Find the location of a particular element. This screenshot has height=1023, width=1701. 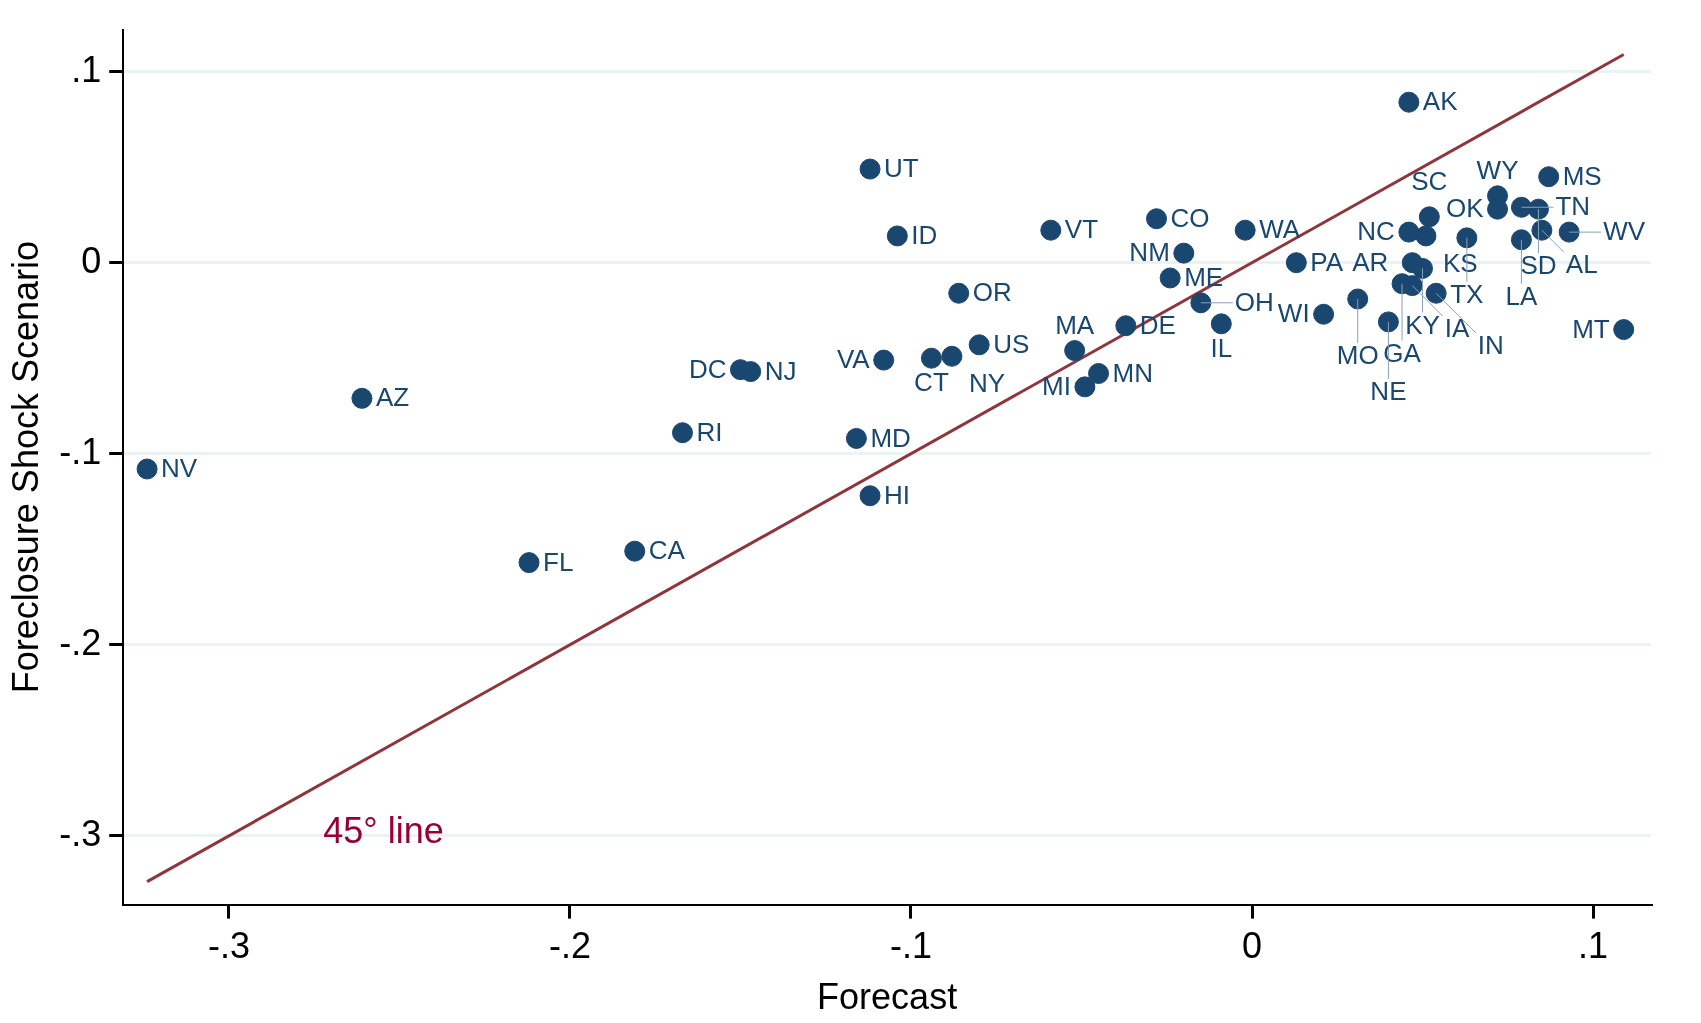

data-label: NM is located at coordinates (1149, 252).